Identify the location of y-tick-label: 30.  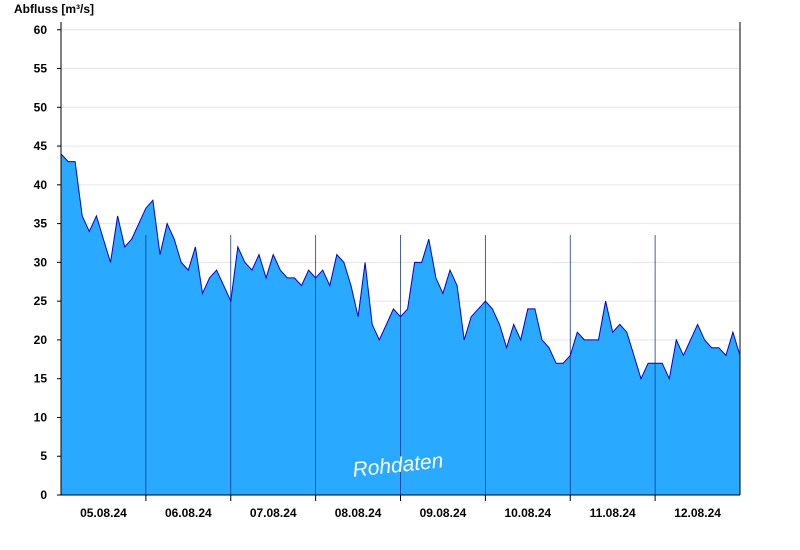
(41, 262).